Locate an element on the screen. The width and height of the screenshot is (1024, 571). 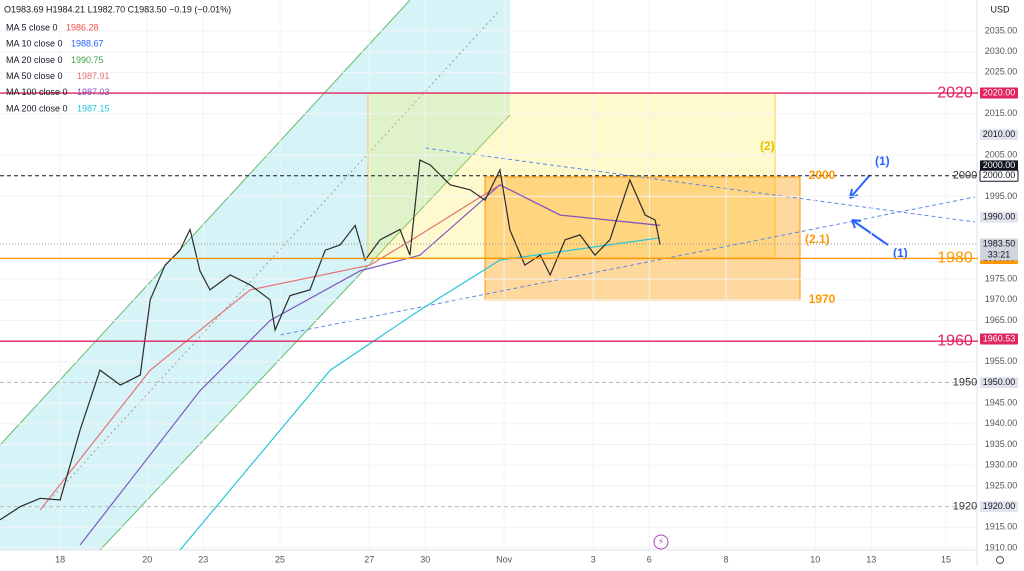
price-badge-label: 2020.00 is located at coordinates (999, 92).